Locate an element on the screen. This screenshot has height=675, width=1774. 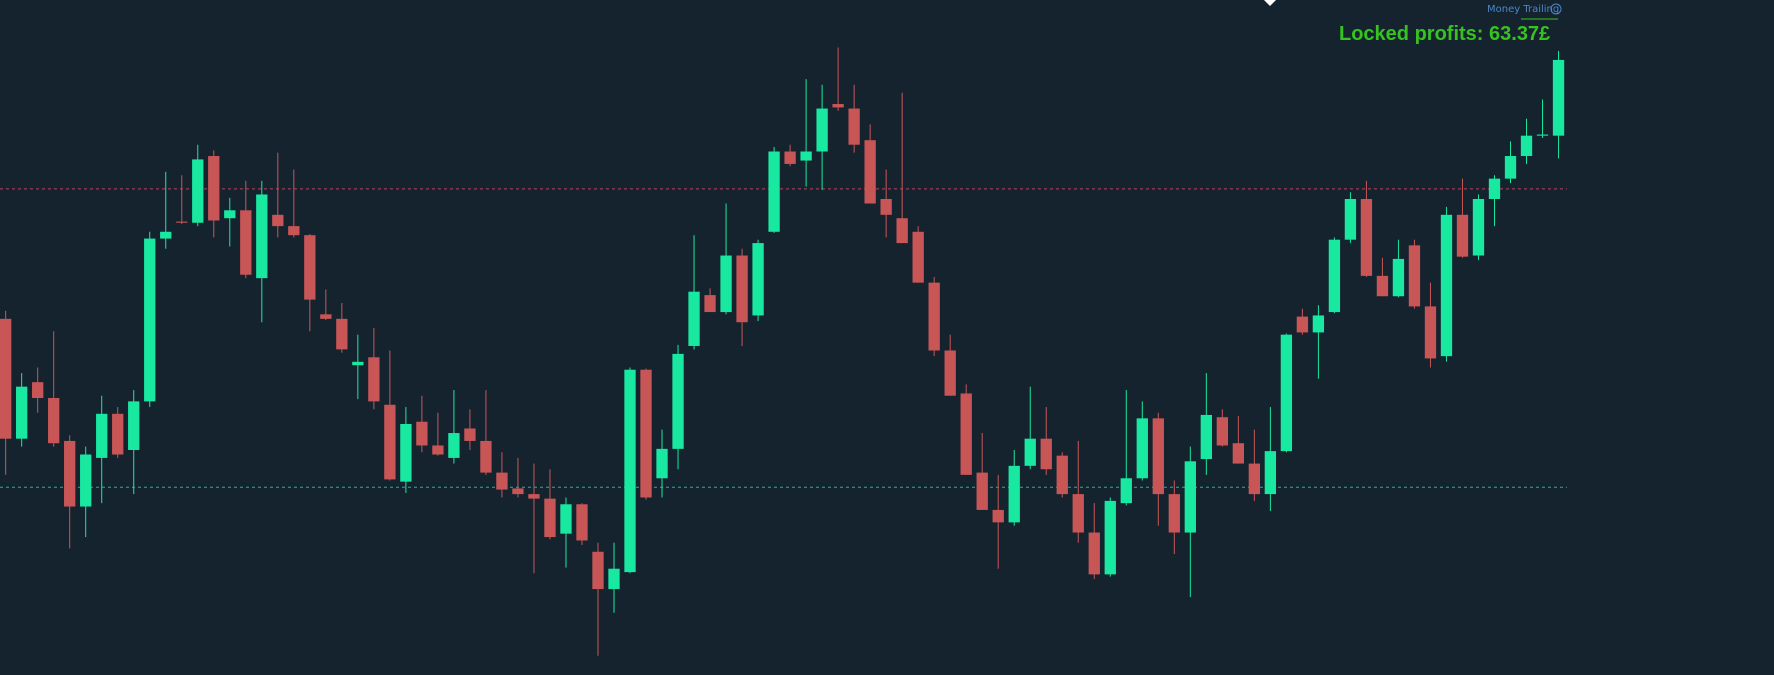
locked-profits: Locked profits: 63.37£ is located at coordinates (1444, 34).